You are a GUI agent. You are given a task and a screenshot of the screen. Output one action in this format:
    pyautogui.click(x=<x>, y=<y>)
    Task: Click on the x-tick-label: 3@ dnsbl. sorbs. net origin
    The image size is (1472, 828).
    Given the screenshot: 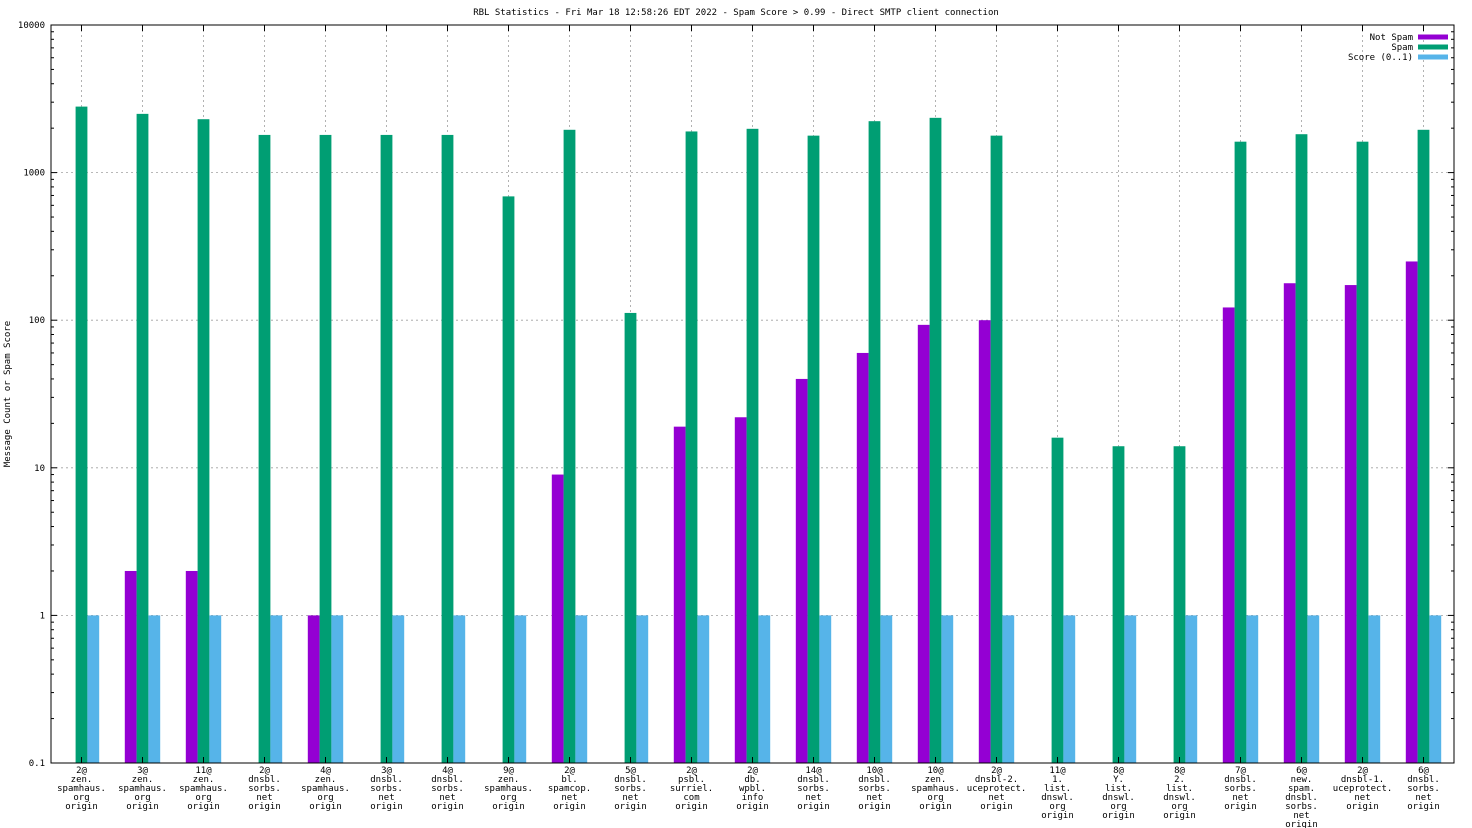 What is the action you would take?
    pyautogui.click(x=386, y=789)
    